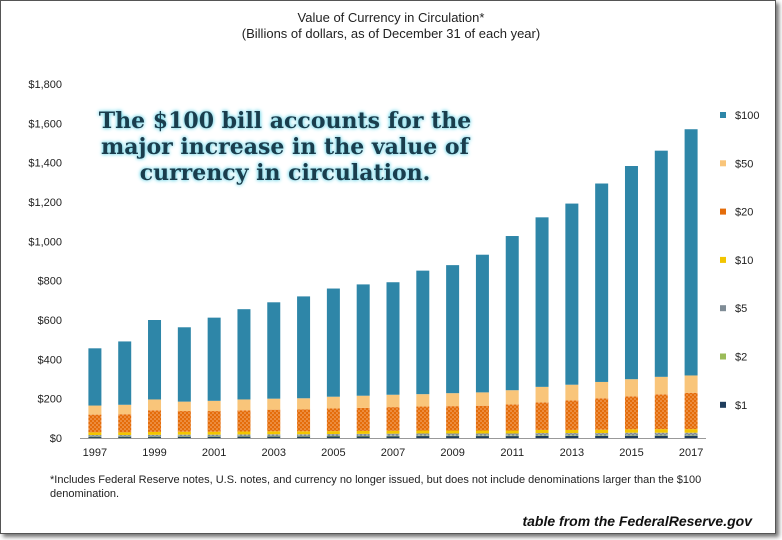 The height and width of the screenshot is (540, 782). What do you see at coordinates (95, 410) in the screenshot?
I see `bar-segment-50-1997` at bounding box center [95, 410].